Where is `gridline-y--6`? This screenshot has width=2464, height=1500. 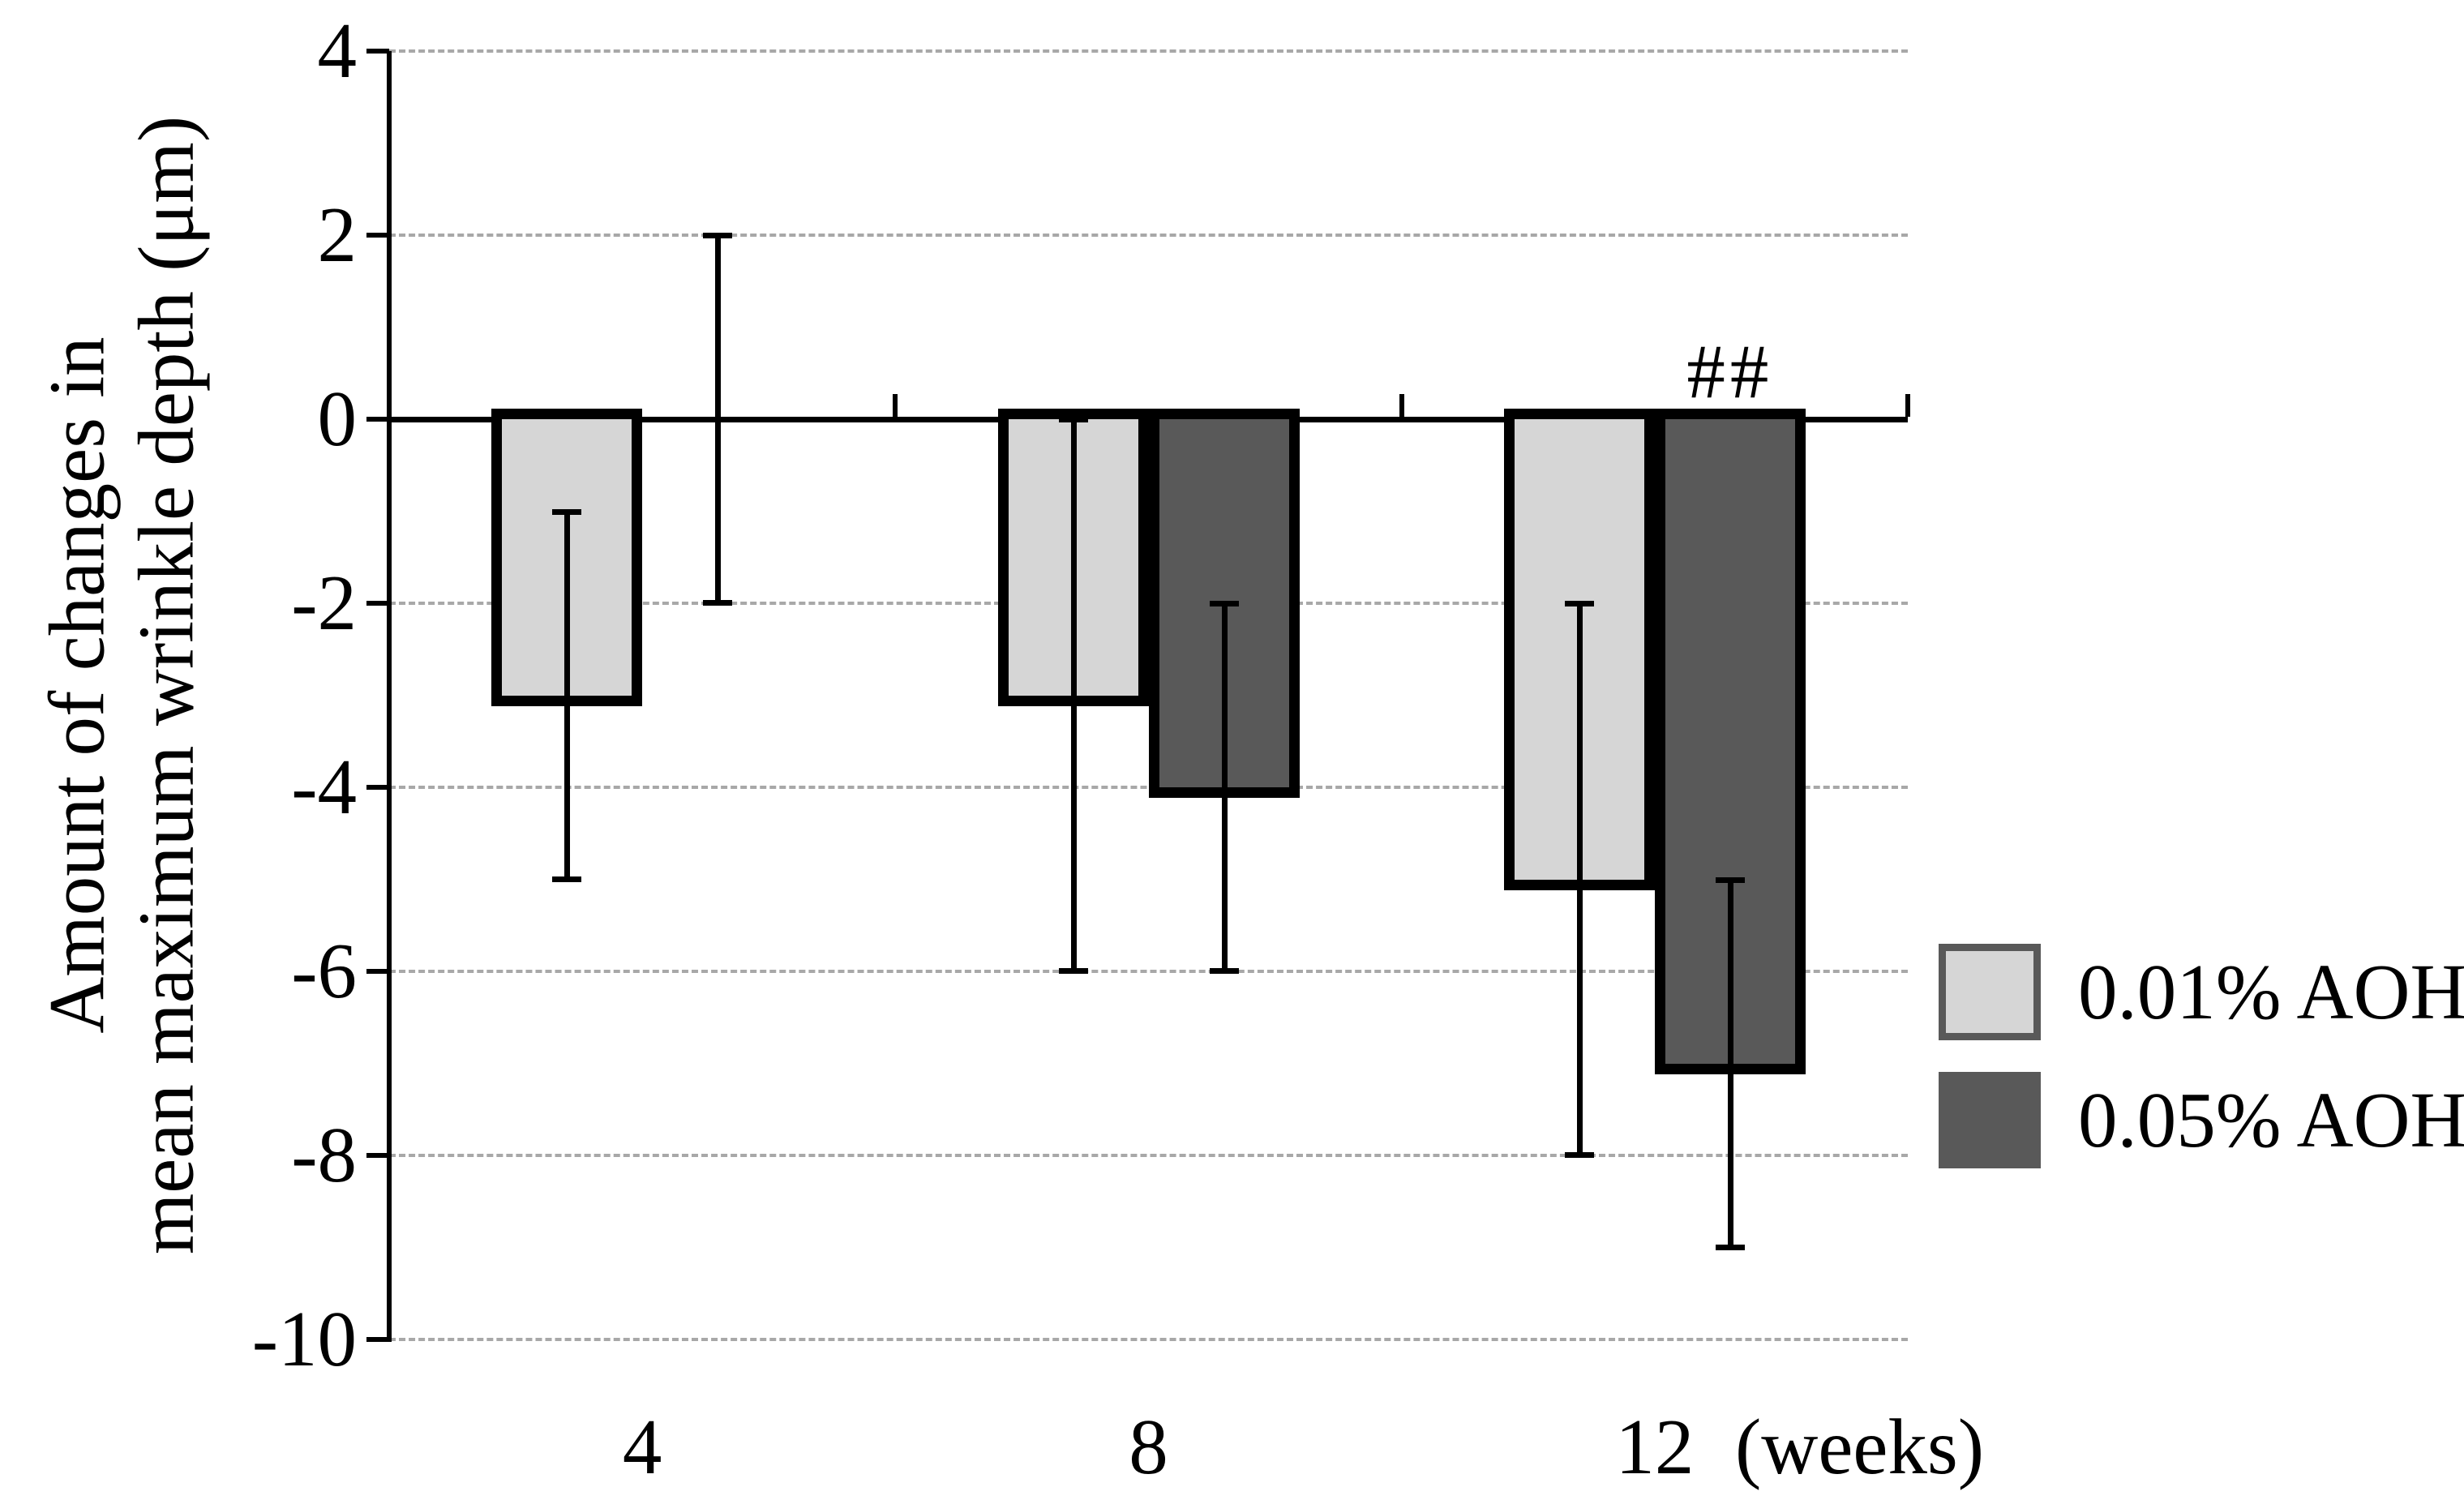 gridline-y--6 is located at coordinates (1148, 972).